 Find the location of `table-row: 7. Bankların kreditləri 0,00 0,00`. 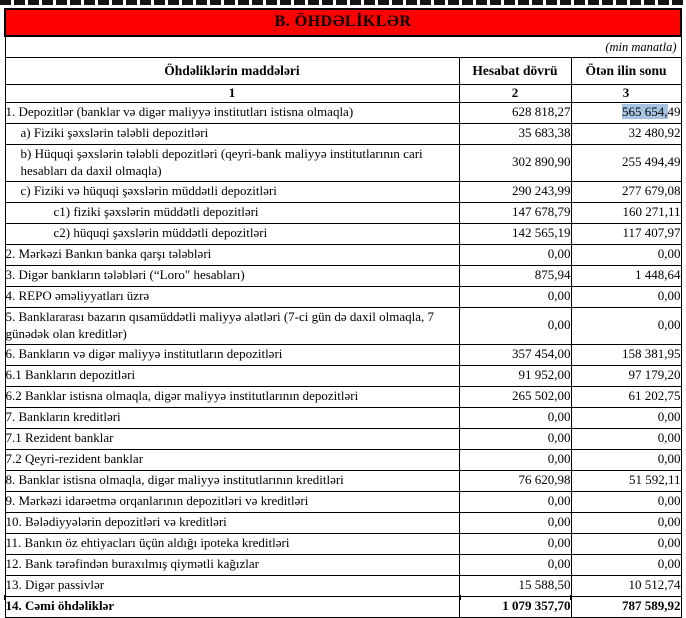

table-row: 7. Bankların kreditləri 0,00 0,00 is located at coordinates (343, 417).